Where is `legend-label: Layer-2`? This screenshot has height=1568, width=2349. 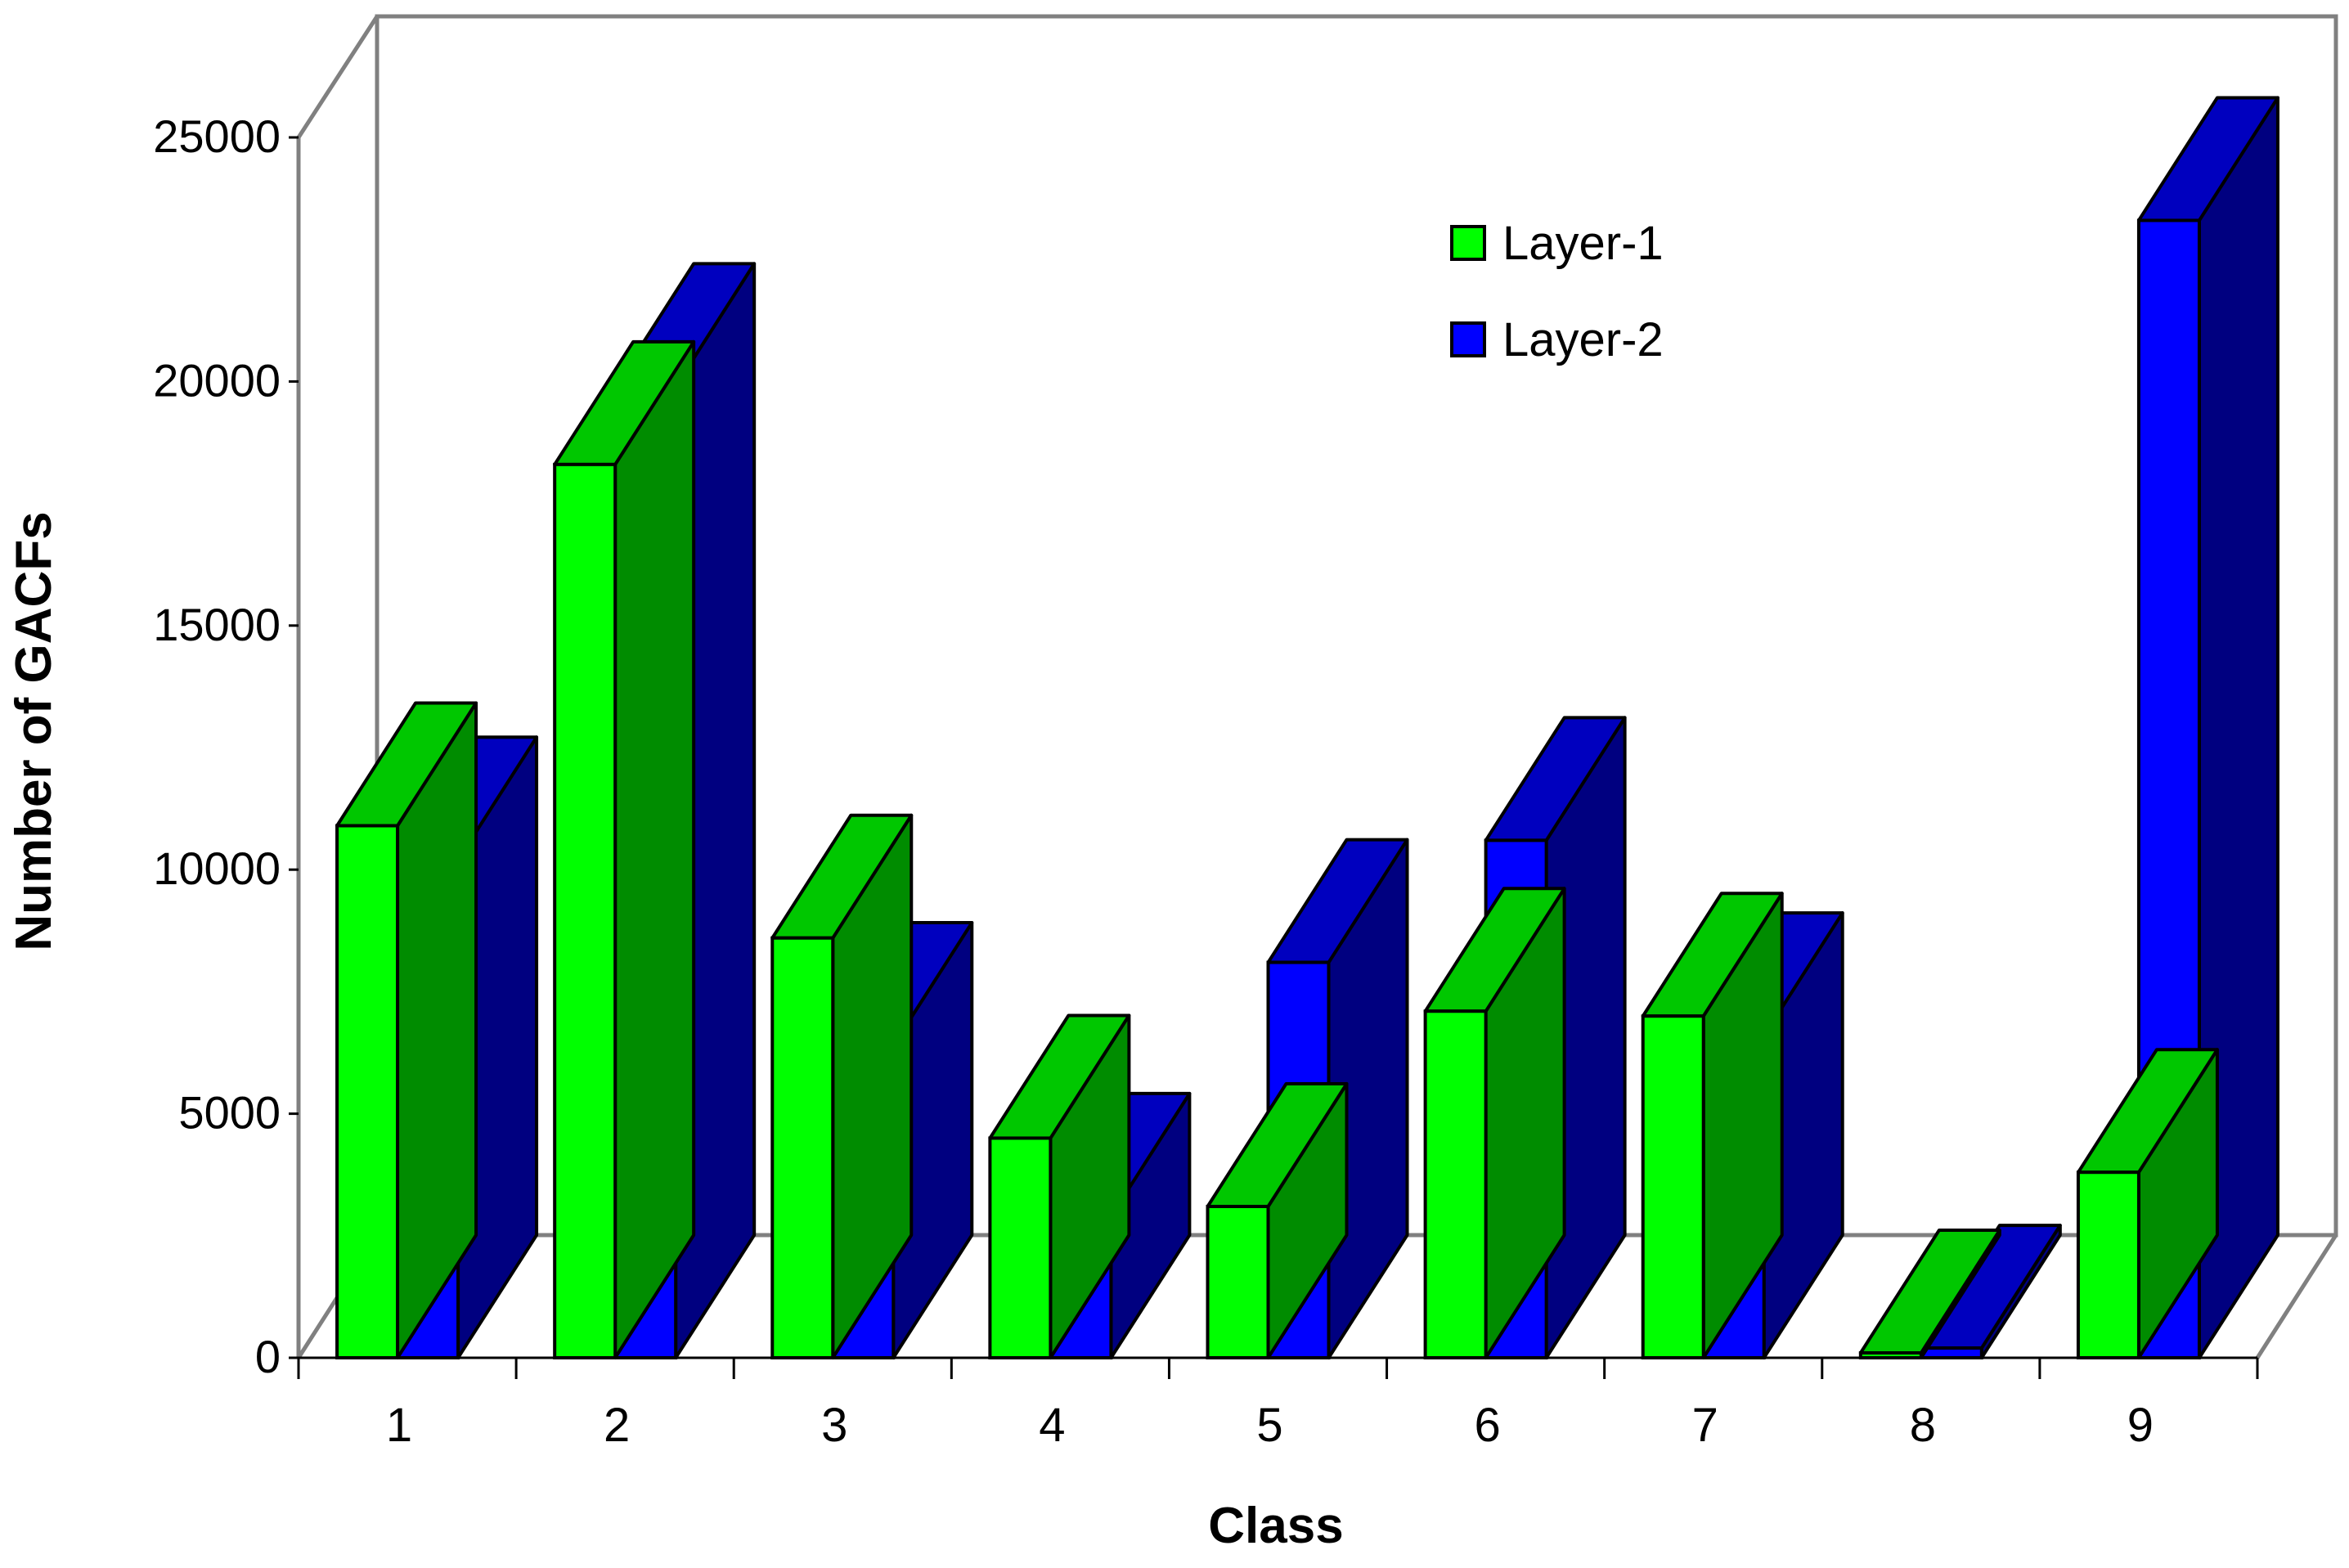
legend-label: Layer-2 is located at coordinates (1583, 339).